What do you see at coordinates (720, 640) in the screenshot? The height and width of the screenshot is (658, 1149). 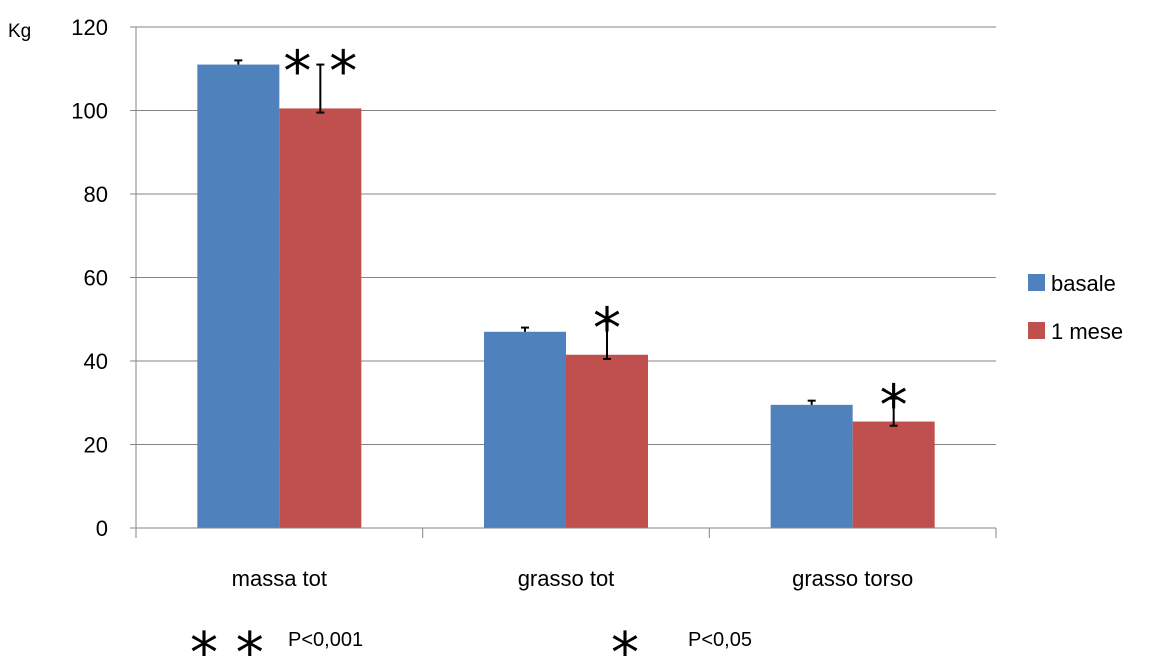 I see `footnote-single-text: P<0,05` at bounding box center [720, 640].